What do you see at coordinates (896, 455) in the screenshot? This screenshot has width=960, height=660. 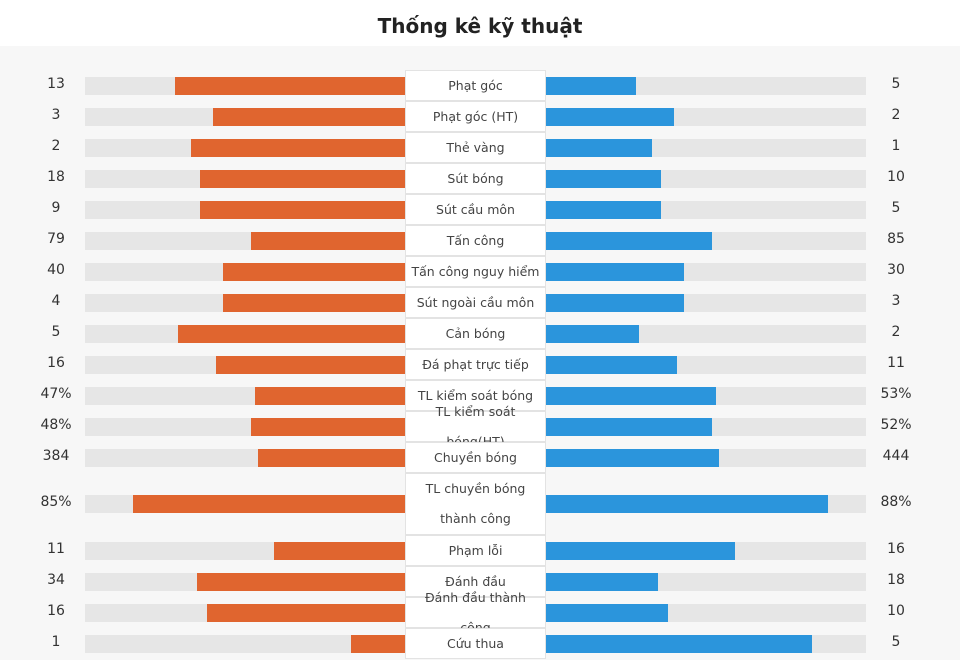 I see `away-value: 444` at bounding box center [896, 455].